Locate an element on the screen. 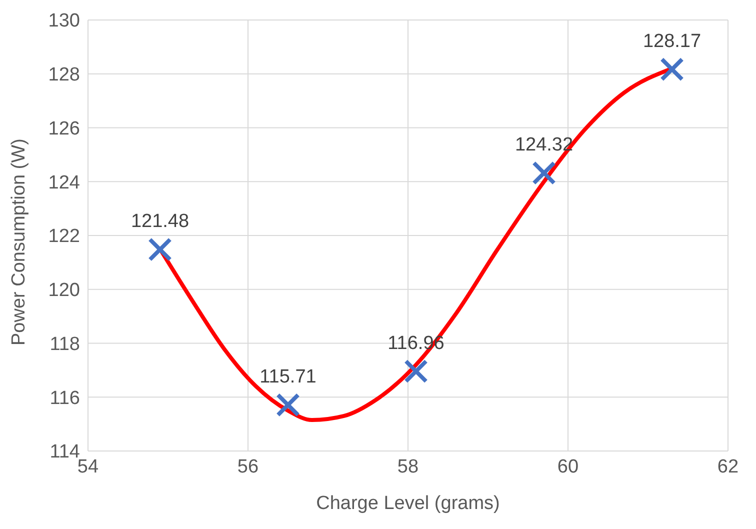  y-axis-title: Power Consumption (W) is located at coordinates (19, 242).